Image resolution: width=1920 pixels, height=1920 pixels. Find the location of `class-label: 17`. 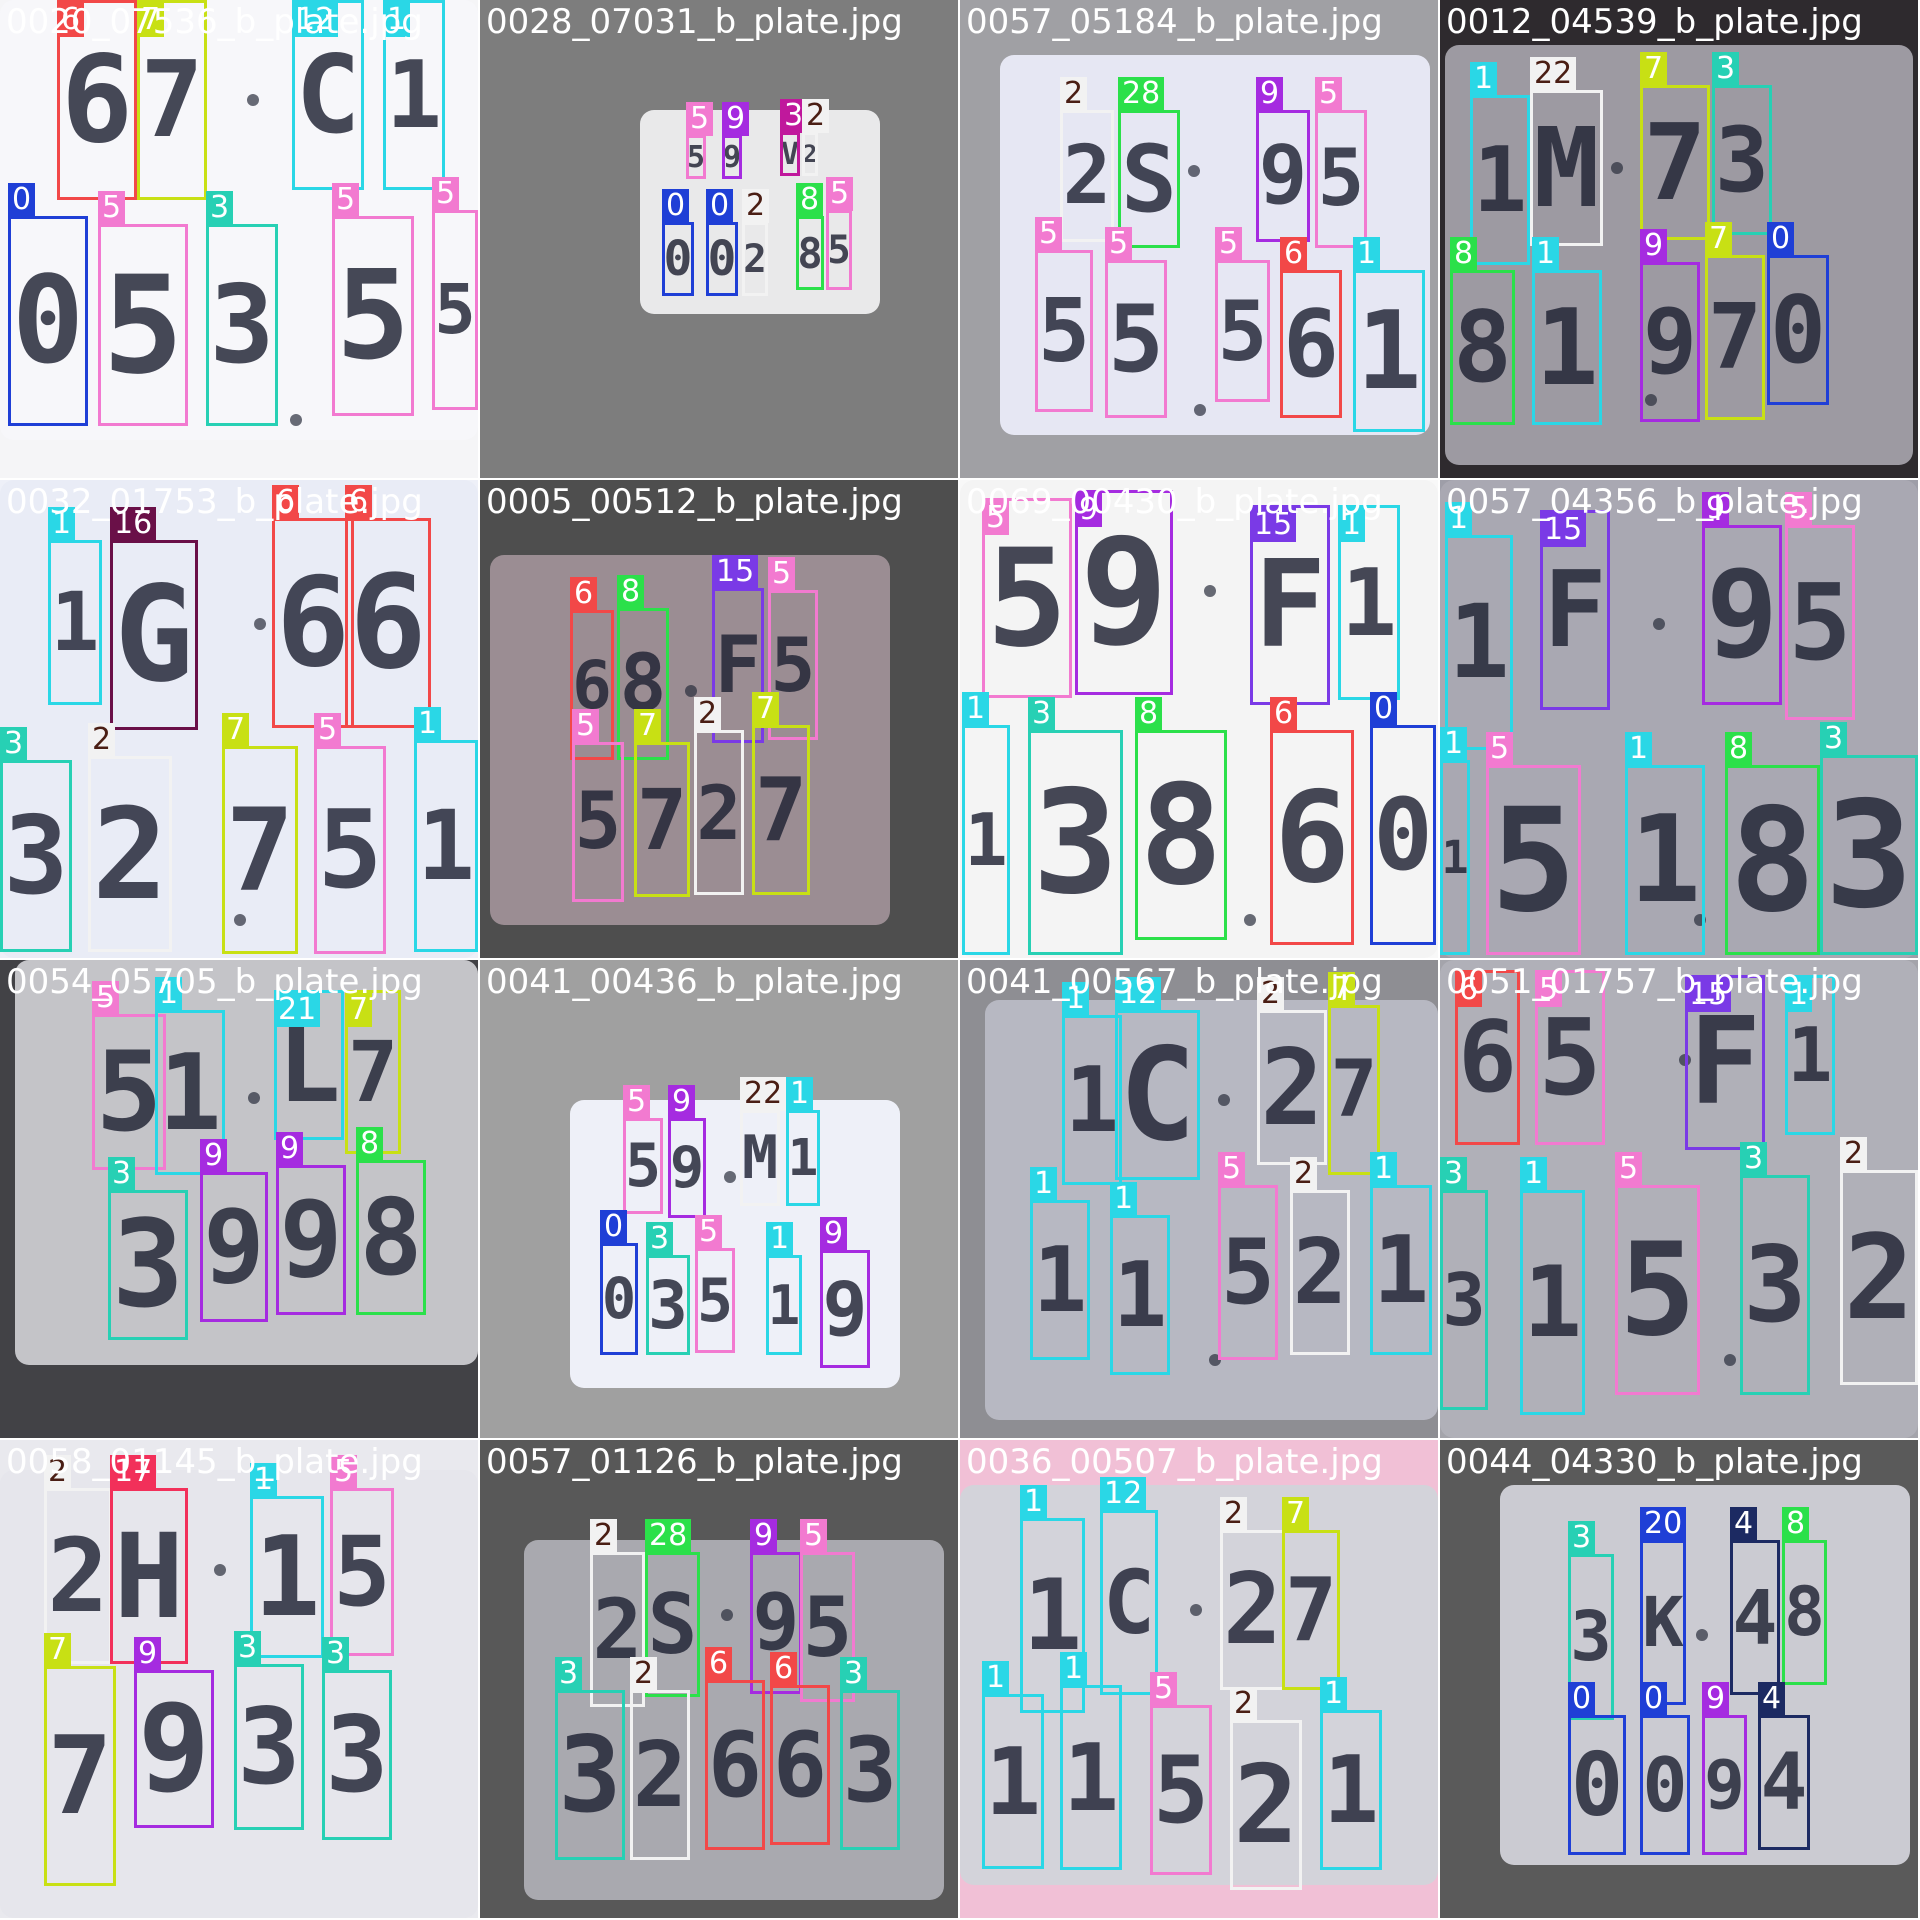

class-label: 17 is located at coordinates (133, 1472).